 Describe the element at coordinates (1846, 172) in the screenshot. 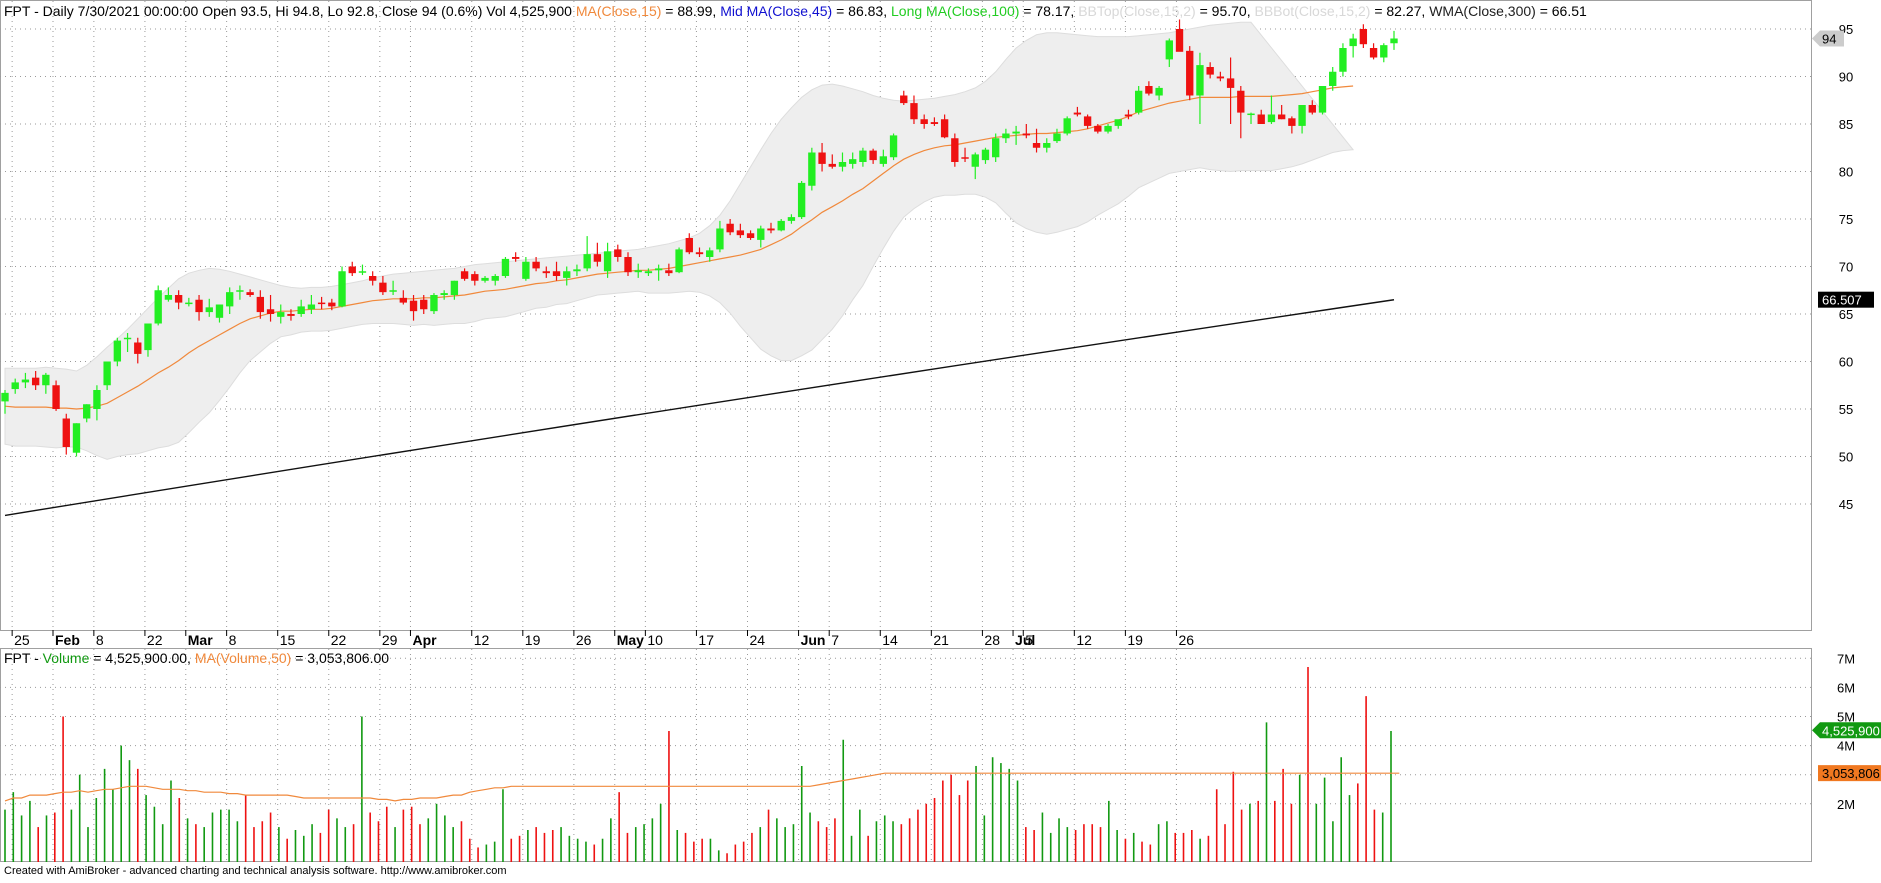

I see `price-tick-label: 80` at that location.